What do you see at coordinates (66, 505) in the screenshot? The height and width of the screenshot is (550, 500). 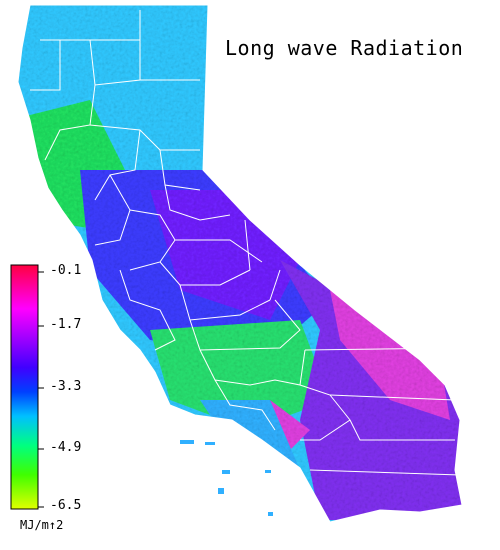 I see `legend-tick-label: -6.5` at bounding box center [66, 505].